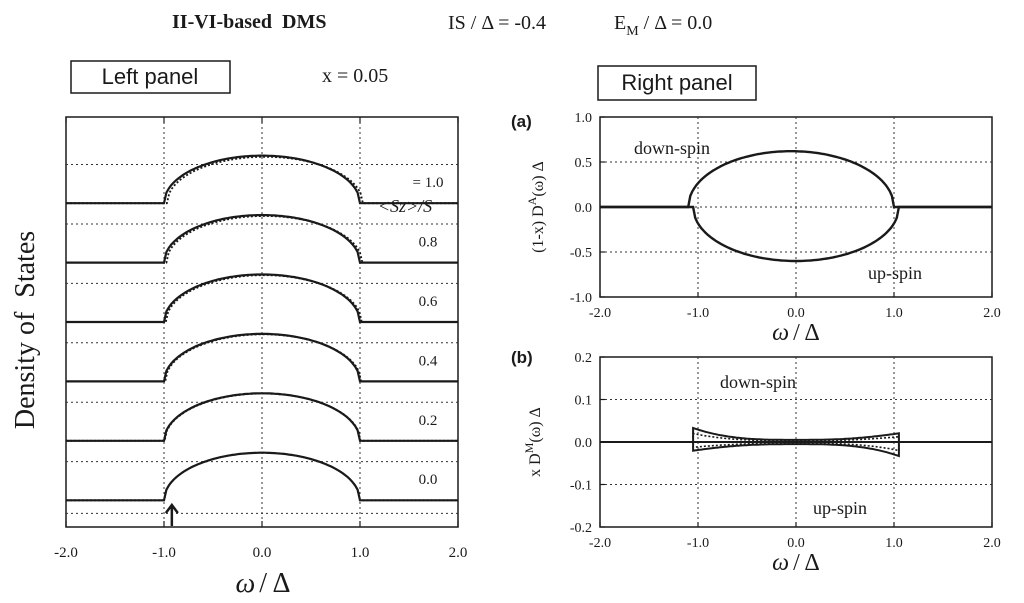  I want to click on b-x-tick-label: 2.0, so click(992, 543).